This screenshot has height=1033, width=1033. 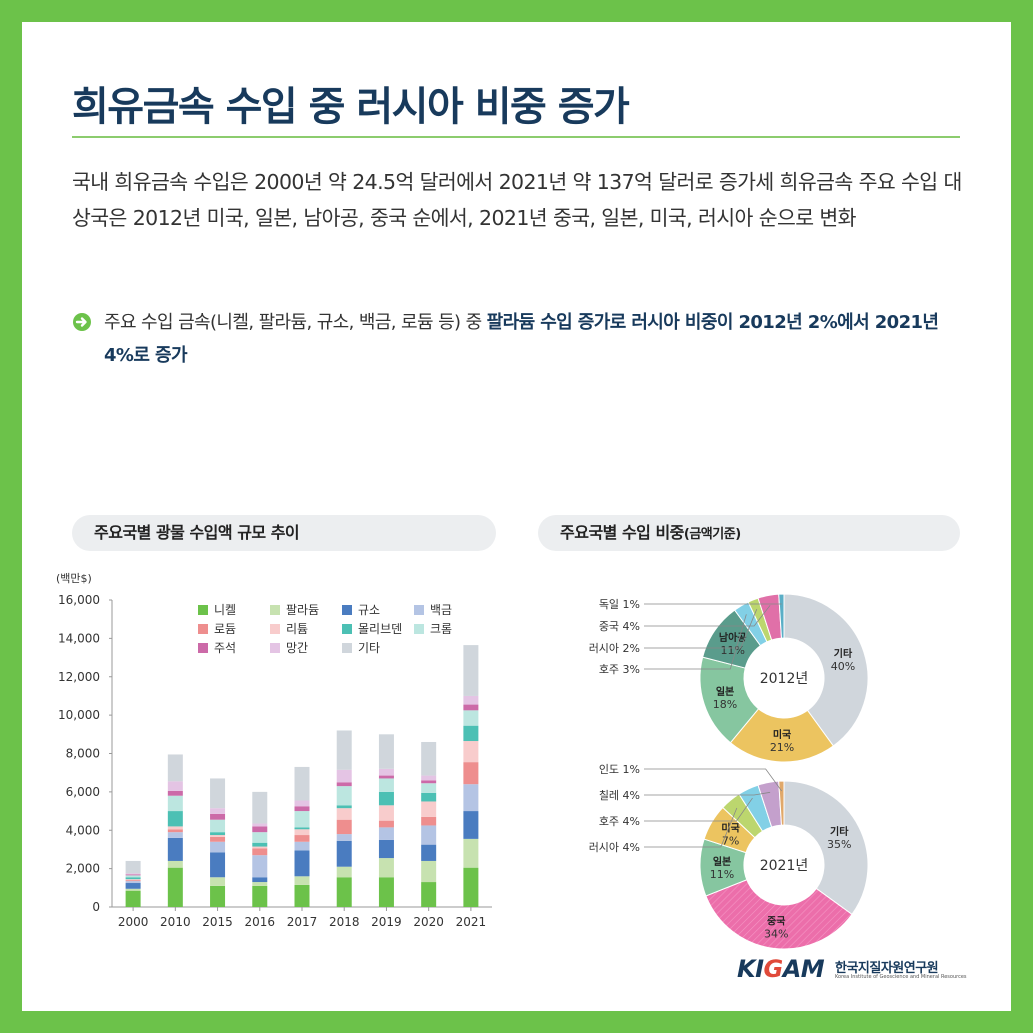 What do you see at coordinates (429, 758) in the screenshot?
I see `bar-segment-2020-기타` at bounding box center [429, 758].